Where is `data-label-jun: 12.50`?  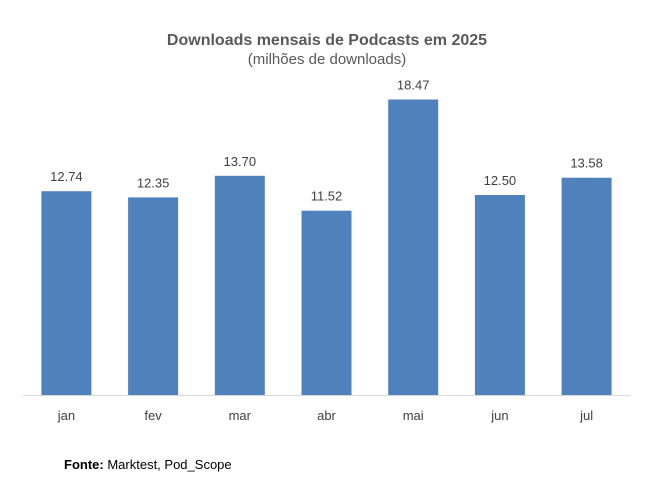
data-label-jun: 12.50 is located at coordinates (500, 180).